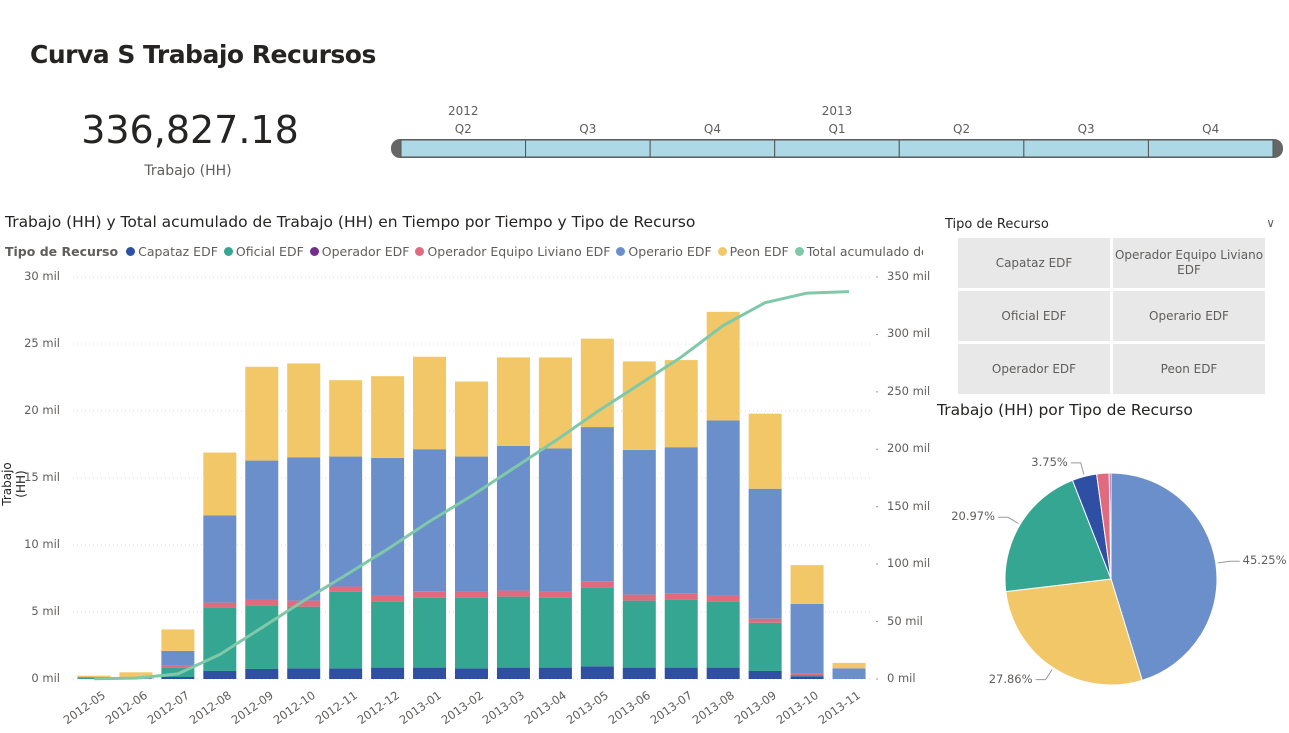  I want to click on pie-data-label: 45.25%, so click(1264, 560).